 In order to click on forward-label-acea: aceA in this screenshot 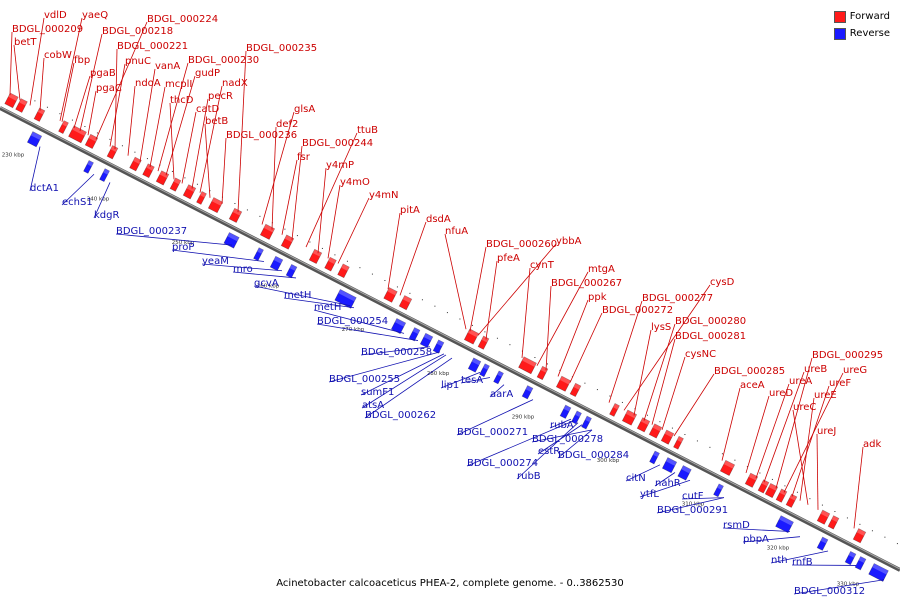, I will do `click(752, 385)`.